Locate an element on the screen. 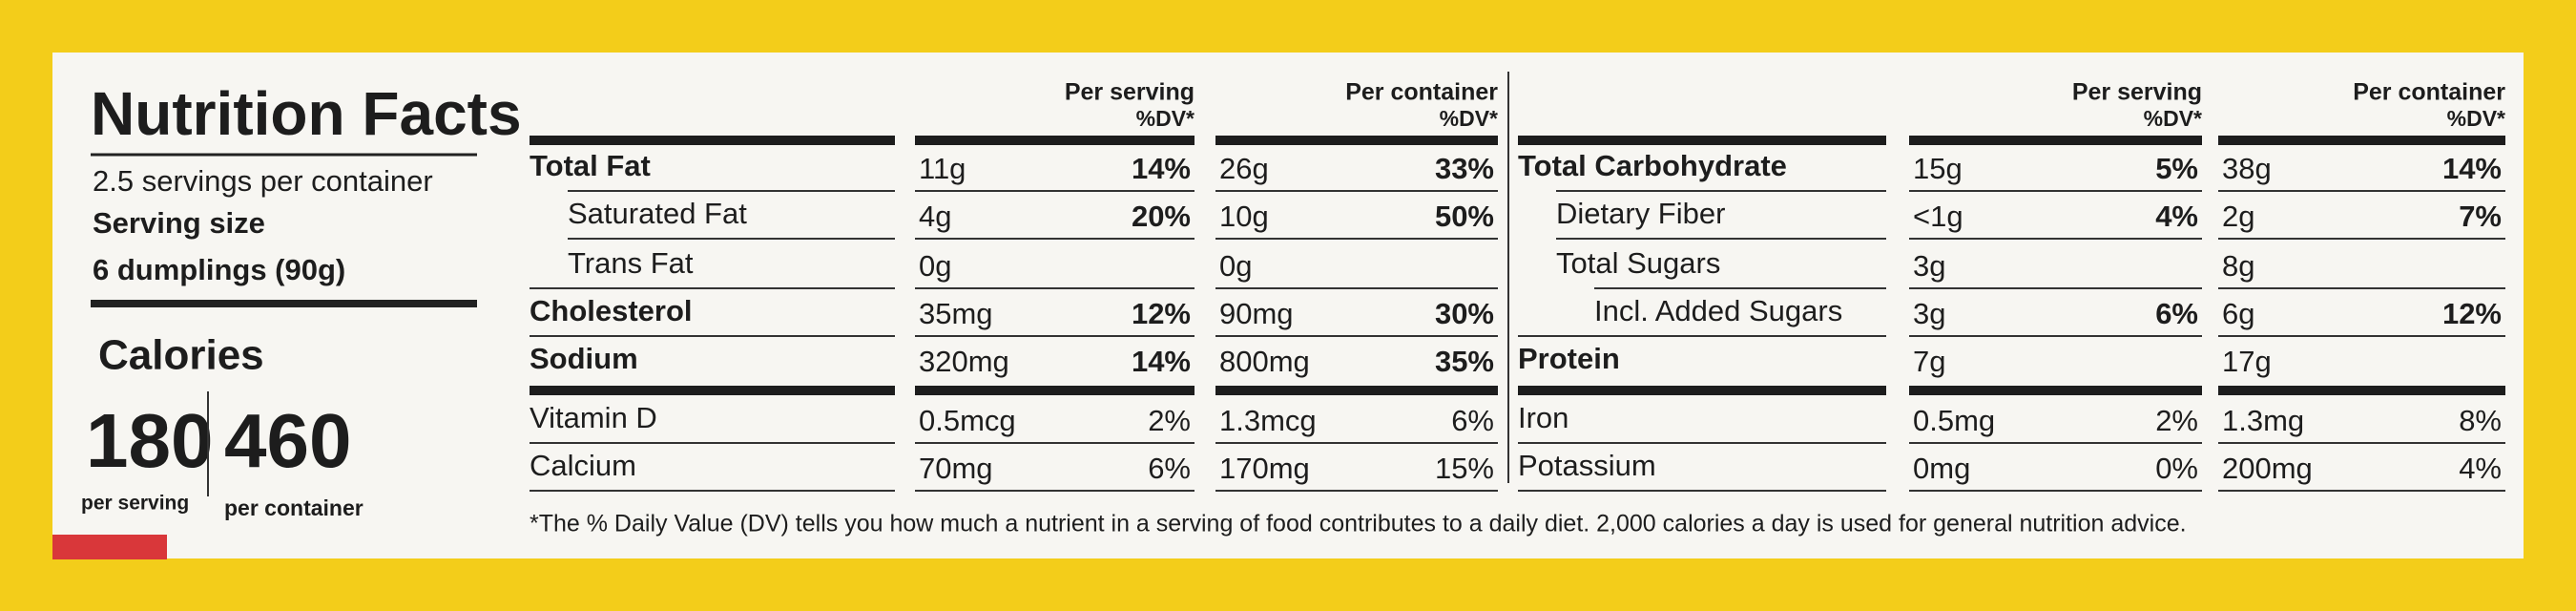 Image resolution: width=2576 pixels, height=611 pixels. nutrient-name: Calcium is located at coordinates (583, 466).